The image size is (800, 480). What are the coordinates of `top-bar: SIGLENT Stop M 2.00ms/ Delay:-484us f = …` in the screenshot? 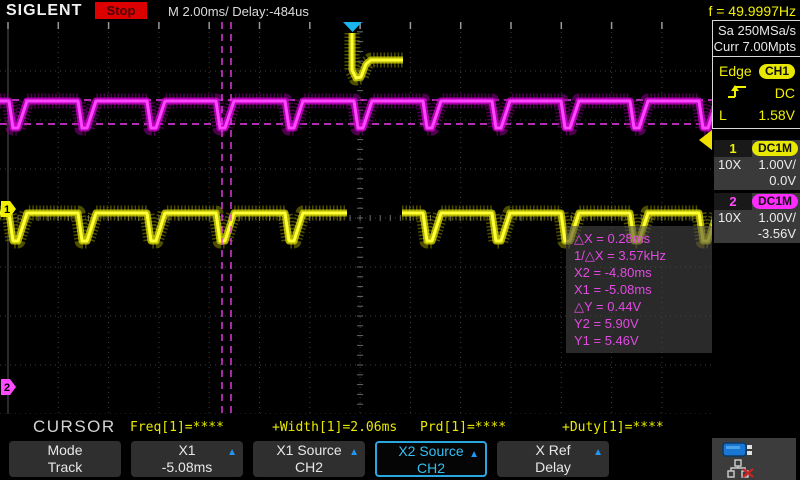 It's located at (400, 11).